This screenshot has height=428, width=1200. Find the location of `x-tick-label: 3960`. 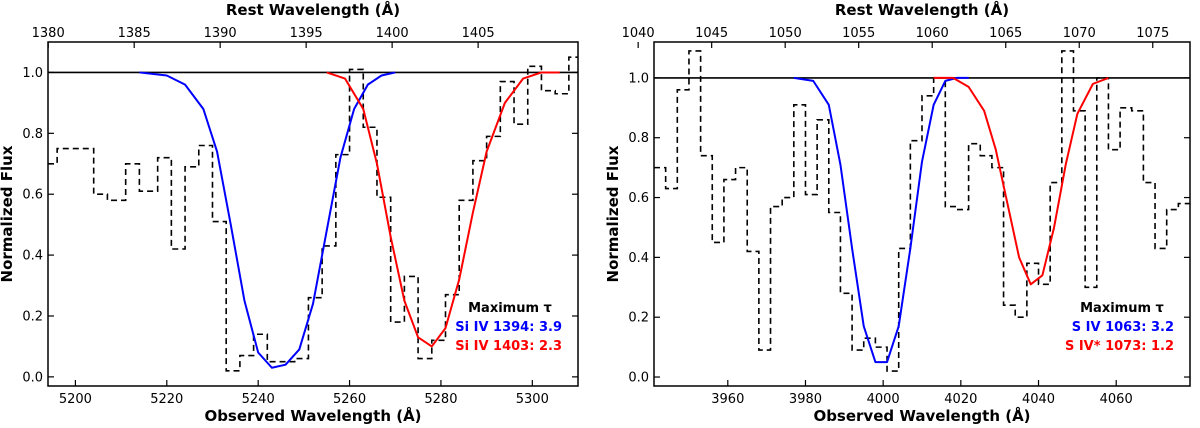

x-tick-label: 3960 is located at coordinates (727, 399).